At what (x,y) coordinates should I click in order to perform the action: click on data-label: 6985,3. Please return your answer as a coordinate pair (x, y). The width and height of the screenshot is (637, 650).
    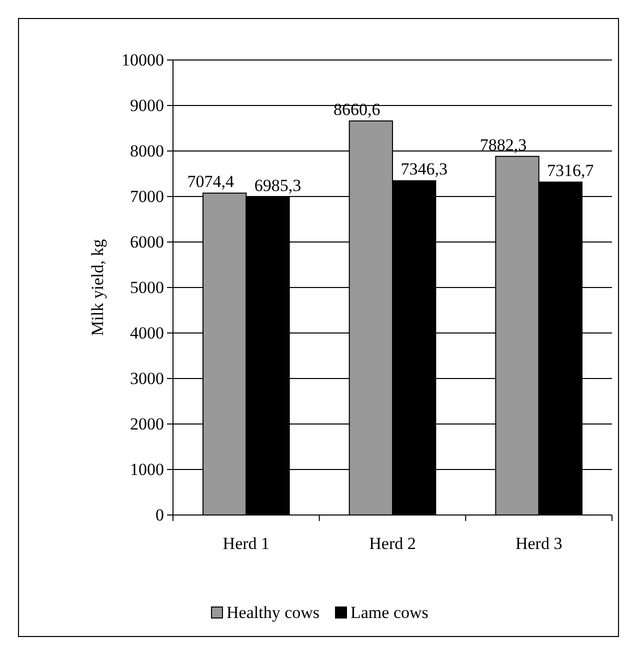
    Looking at the image, I should click on (278, 186).